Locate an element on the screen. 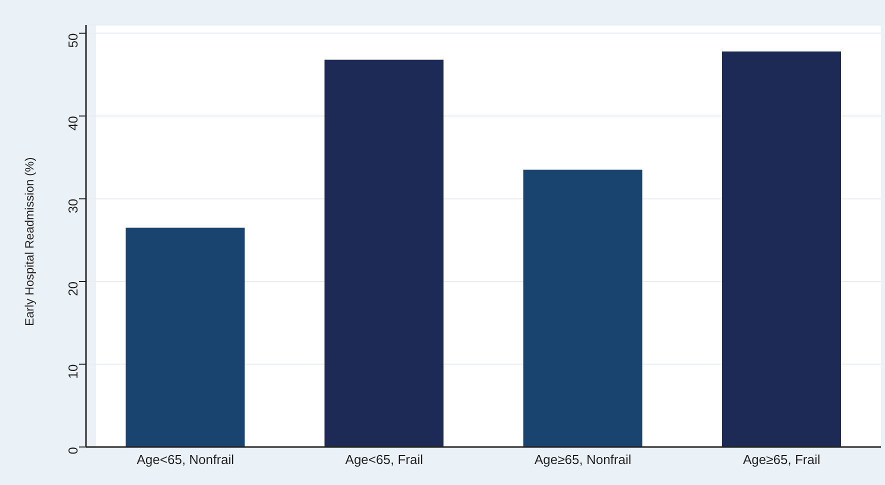  y-tick-label: 10 is located at coordinates (73, 371).